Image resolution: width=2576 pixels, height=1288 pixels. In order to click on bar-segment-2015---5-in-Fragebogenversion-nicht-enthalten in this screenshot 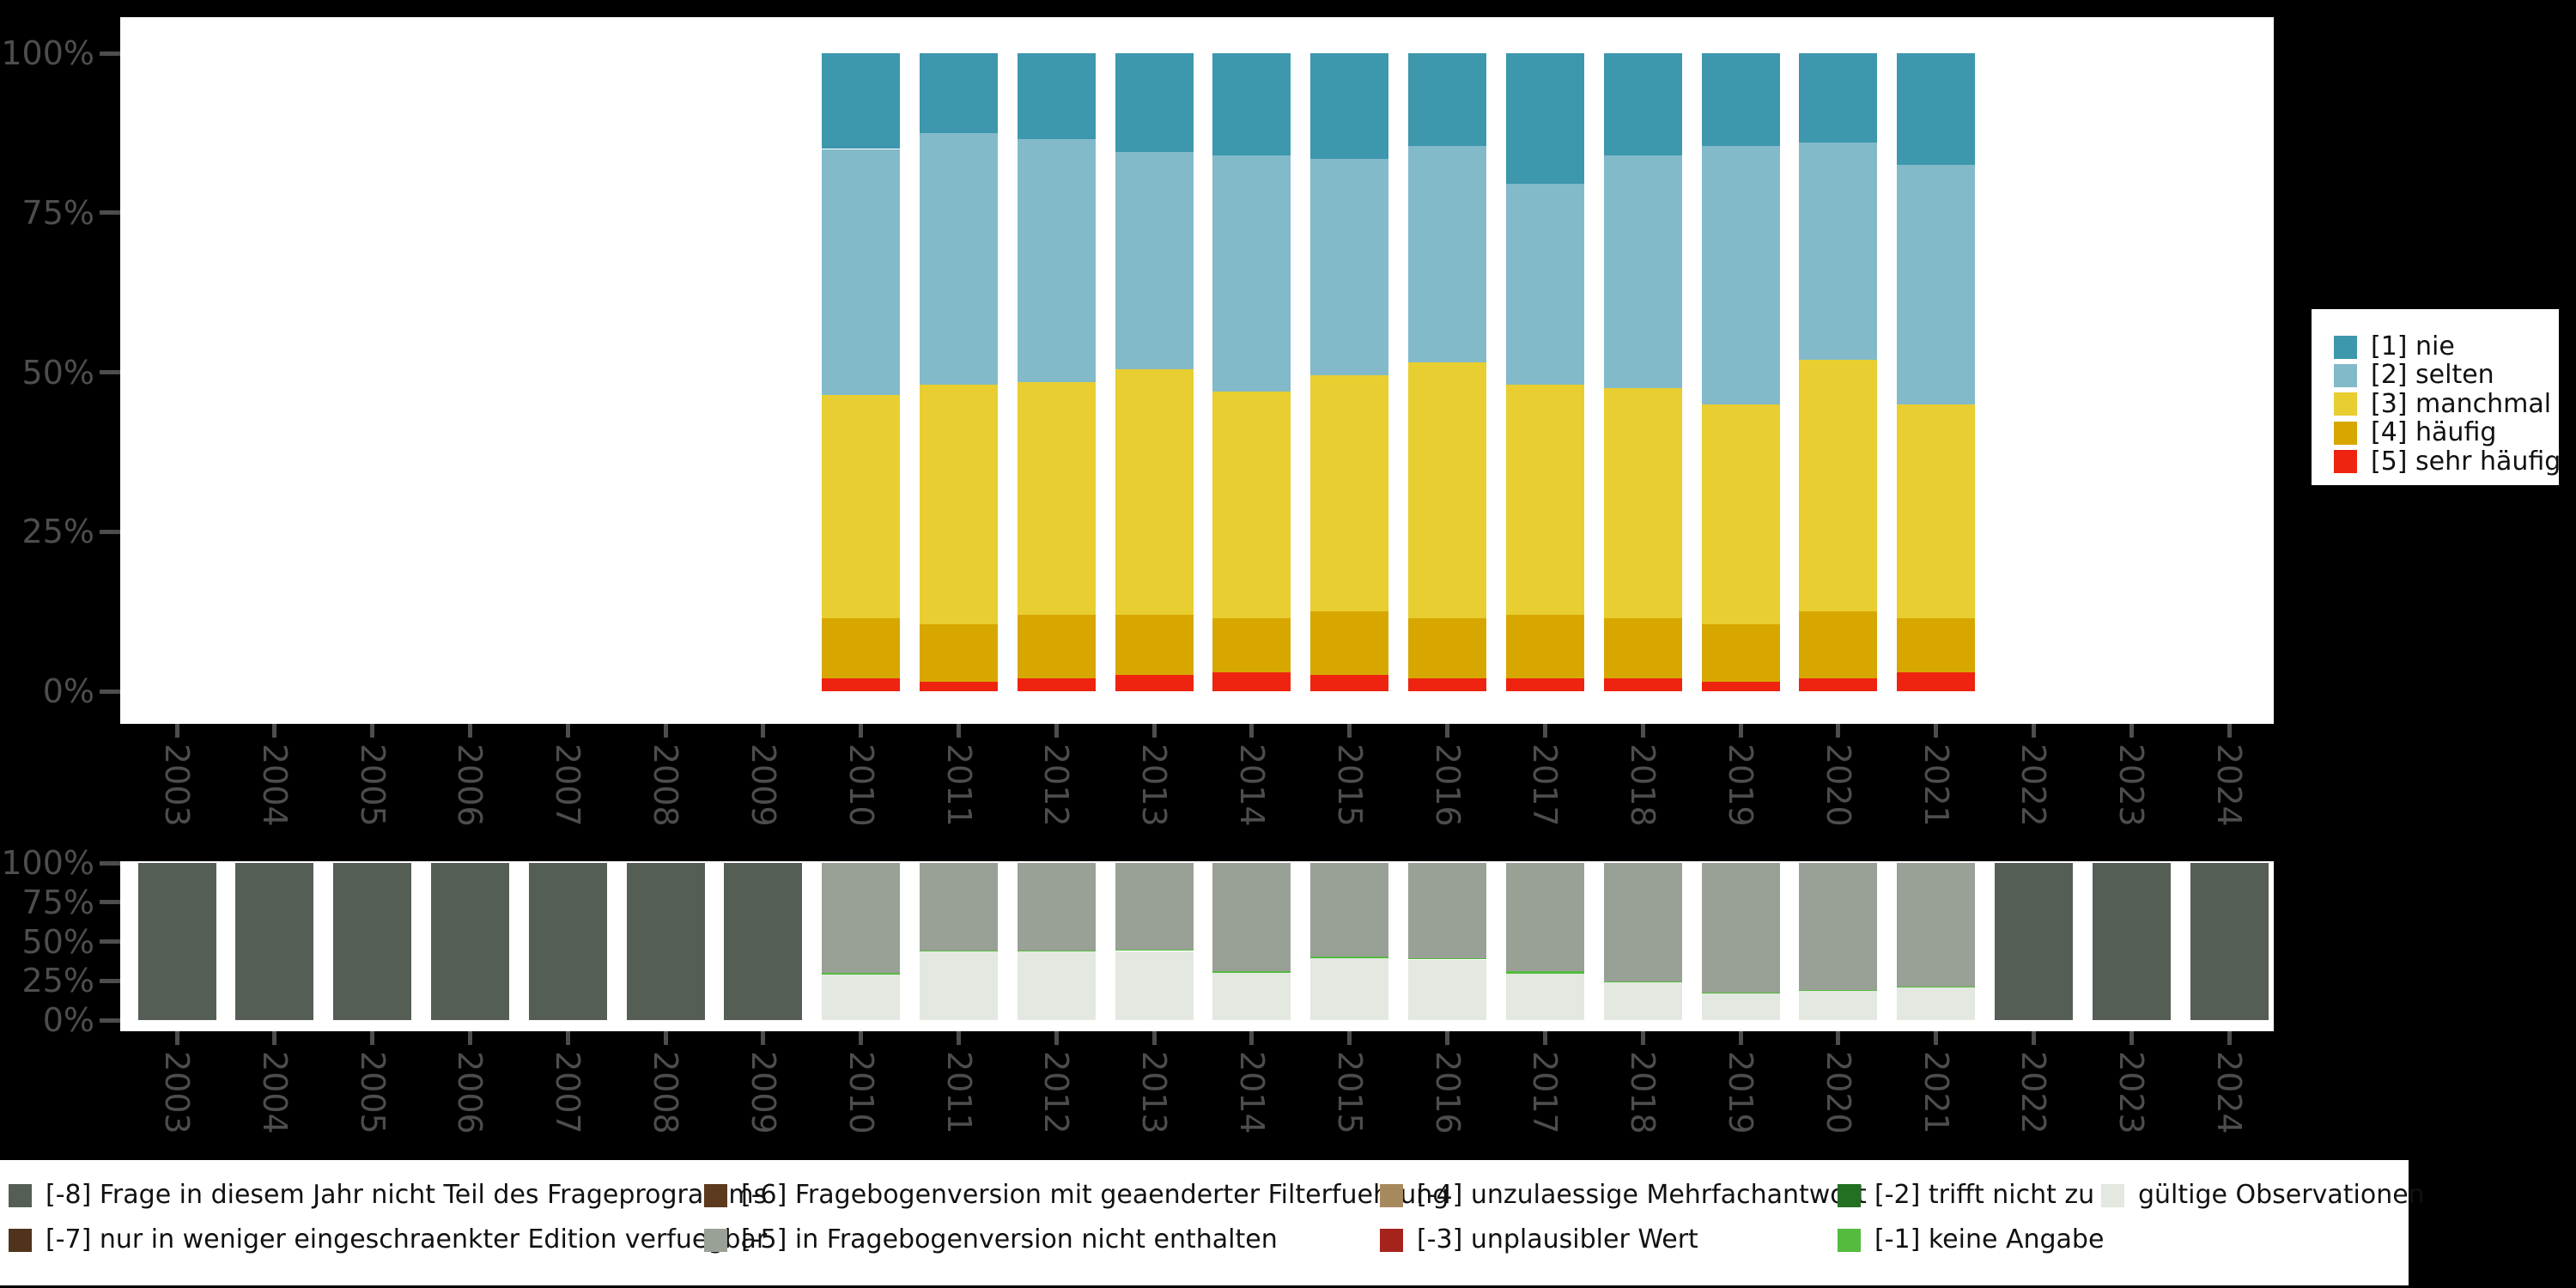, I will do `click(1349, 910)`.